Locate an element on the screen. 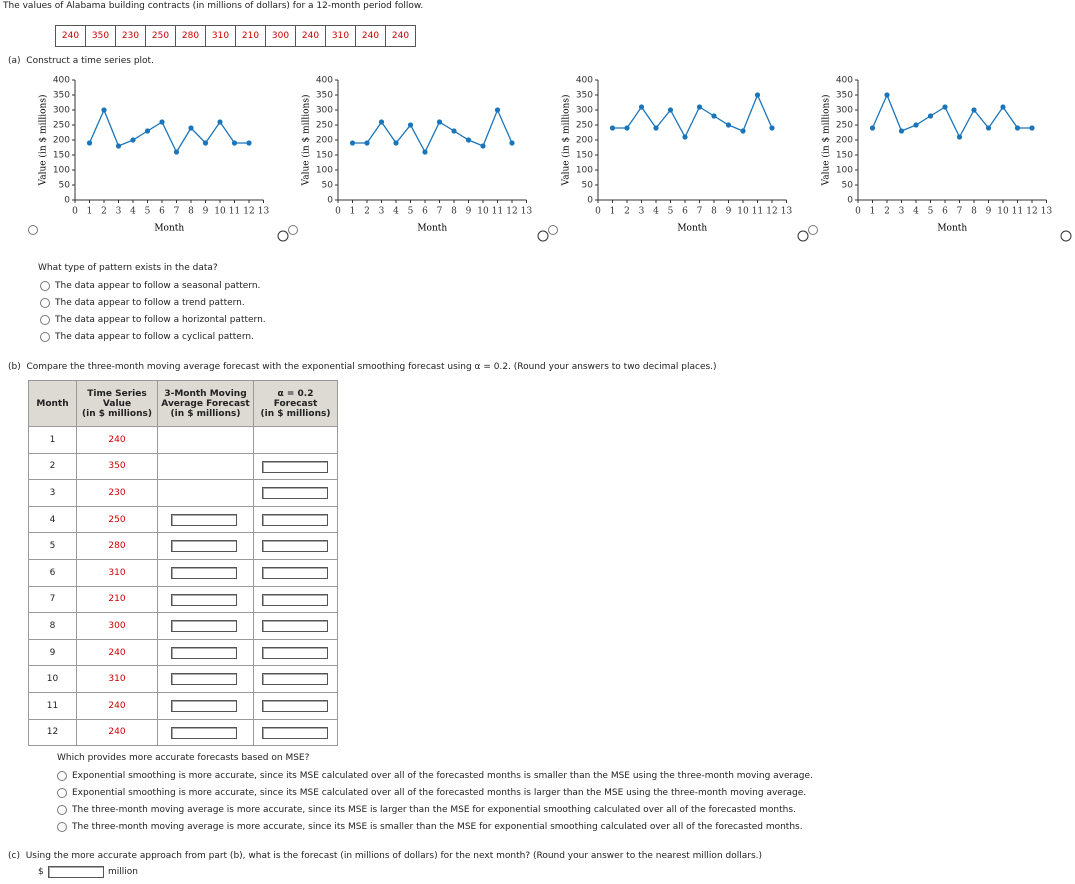  x-tick-label: 13 is located at coordinates (1047, 212).